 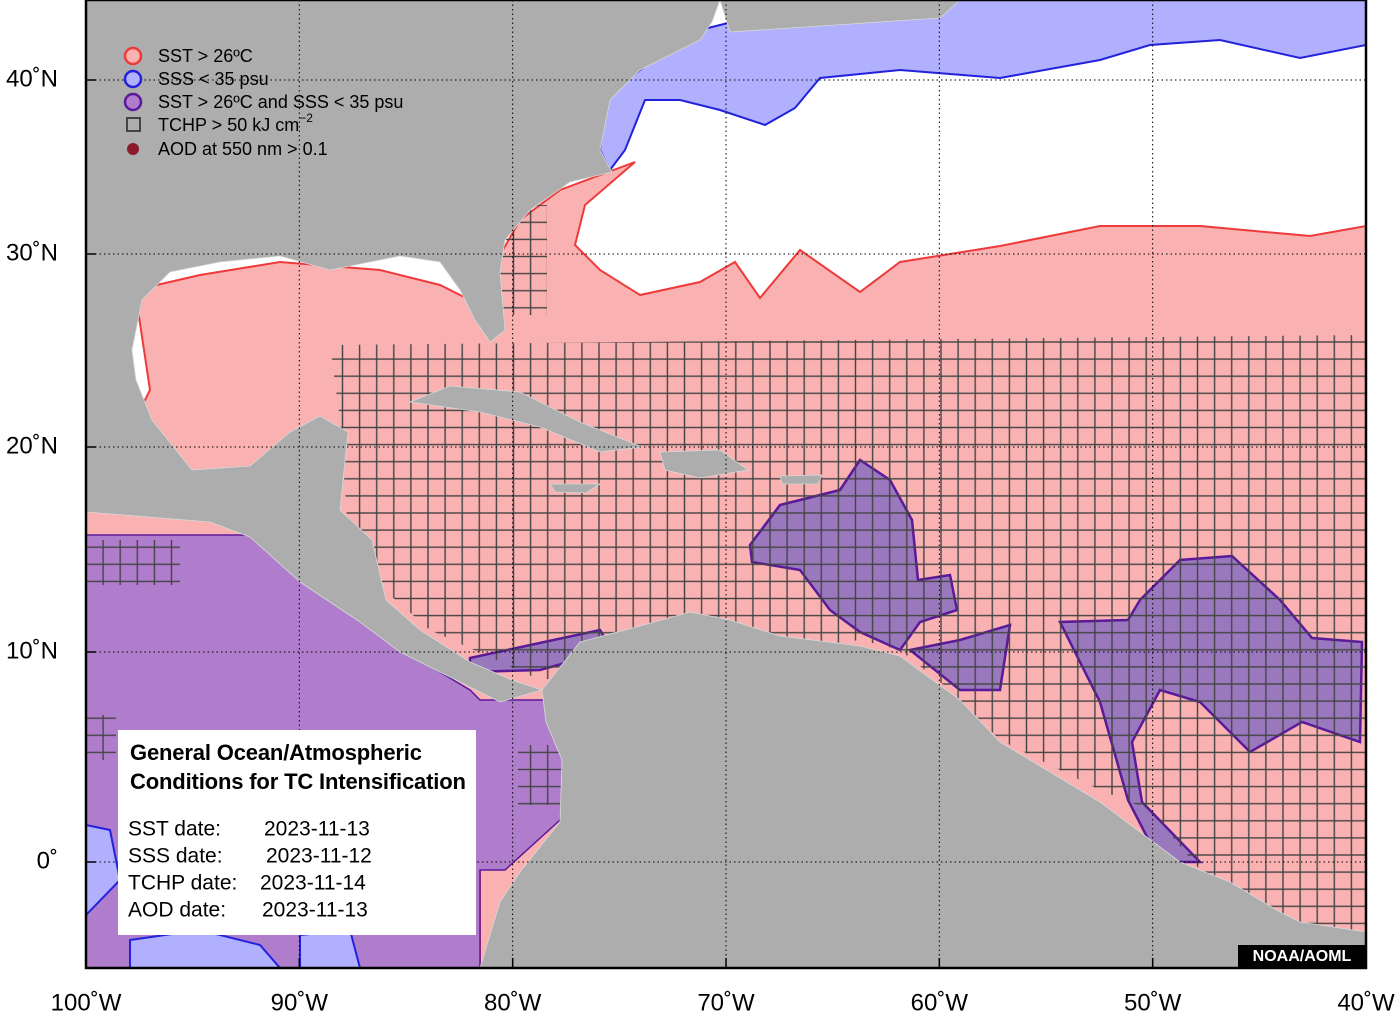 What do you see at coordinates (313, 883) in the screenshot?
I see `date-value: 2023-11-14` at bounding box center [313, 883].